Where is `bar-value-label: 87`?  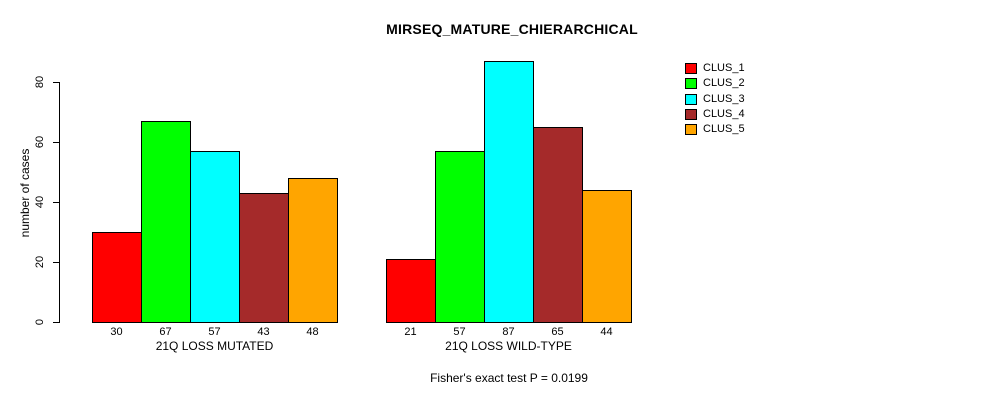
bar-value-label: 87 is located at coordinates (508, 332).